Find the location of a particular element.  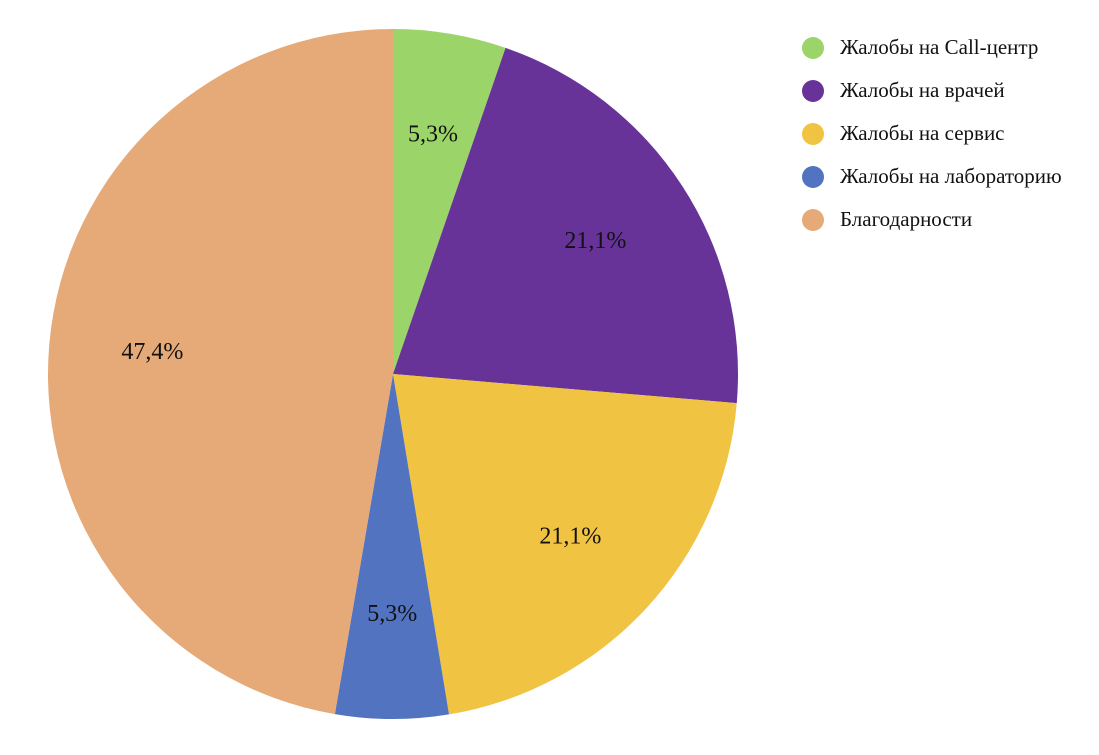

legend-item-2: Жалобы на врачей is located at coordinates (932, 90).